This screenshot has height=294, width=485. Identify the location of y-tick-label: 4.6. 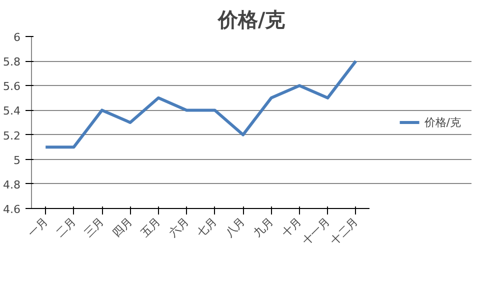
(12, 209).